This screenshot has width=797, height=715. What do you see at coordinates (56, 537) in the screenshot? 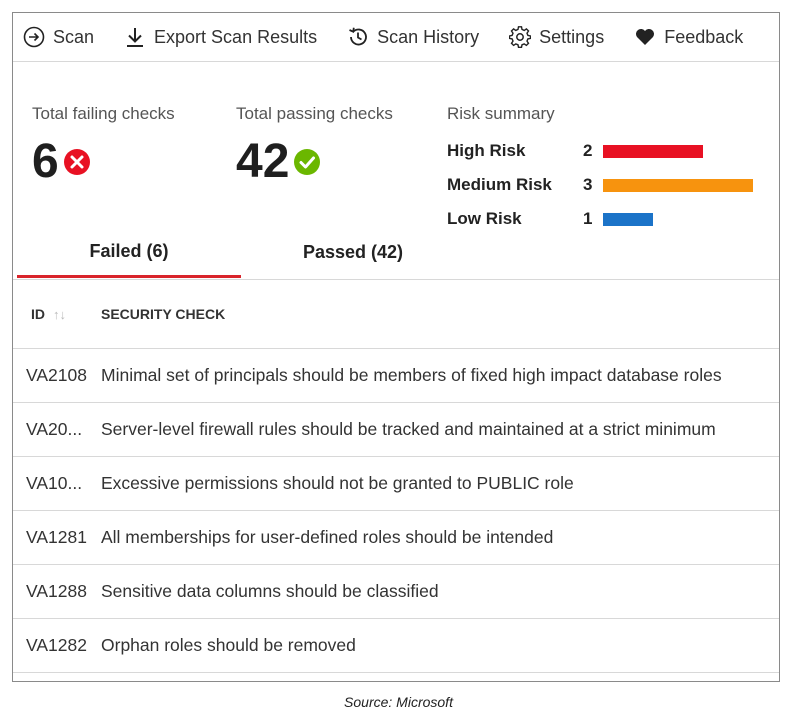
I see `check-id: VA1281` at bounding box center [56, 537].